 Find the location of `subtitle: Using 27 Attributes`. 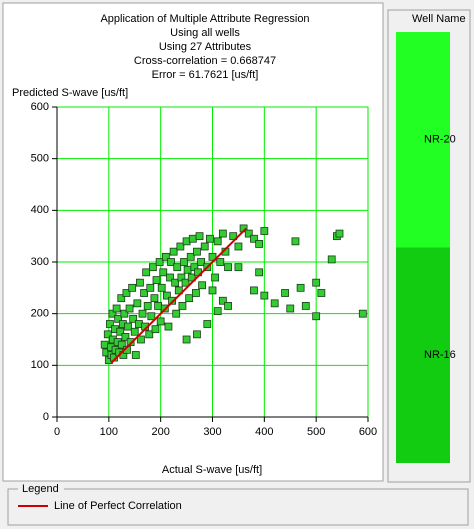

subtitle: Using 27 Attributes is located at coordinates (205, 47).